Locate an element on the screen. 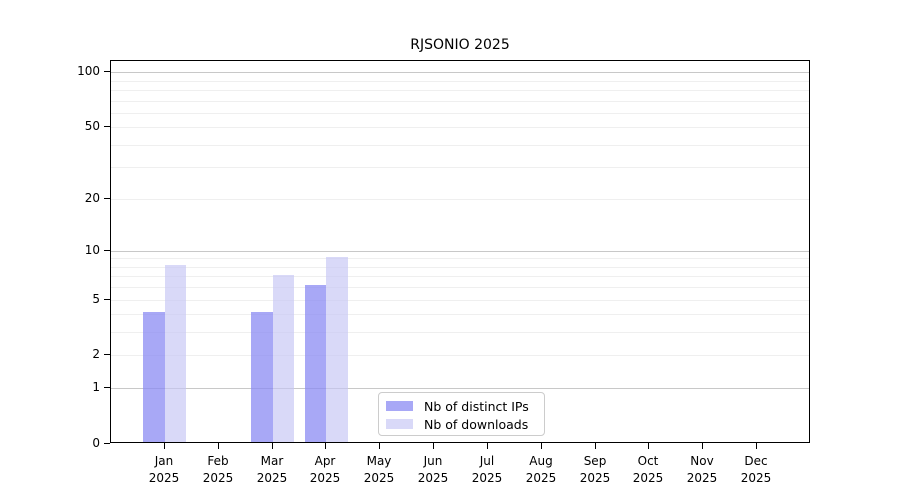 The image size is (900, 500). y-tick-label-100: 100 is located at coordinates (88, 71).